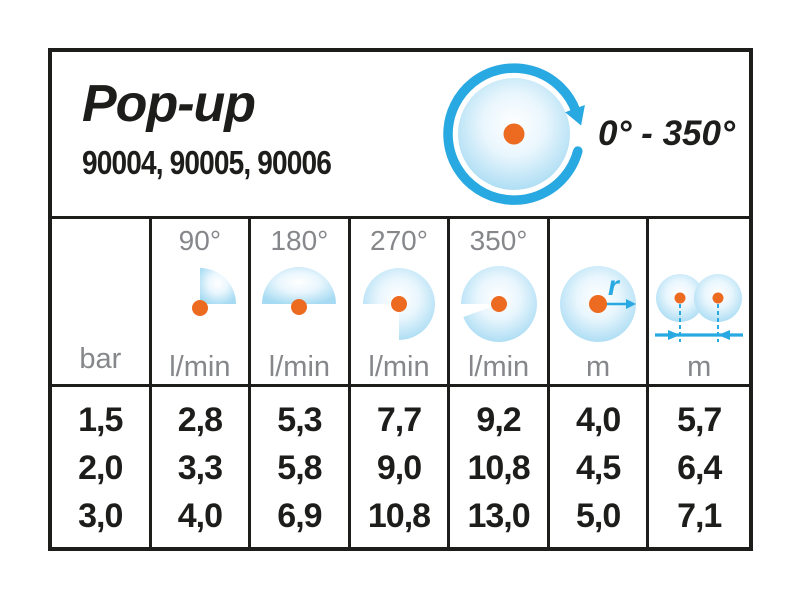 This screenshot has height=601, width=801. I want to click on data-column-pressure: 1,5 2,0 3,0, so click(102, 467).